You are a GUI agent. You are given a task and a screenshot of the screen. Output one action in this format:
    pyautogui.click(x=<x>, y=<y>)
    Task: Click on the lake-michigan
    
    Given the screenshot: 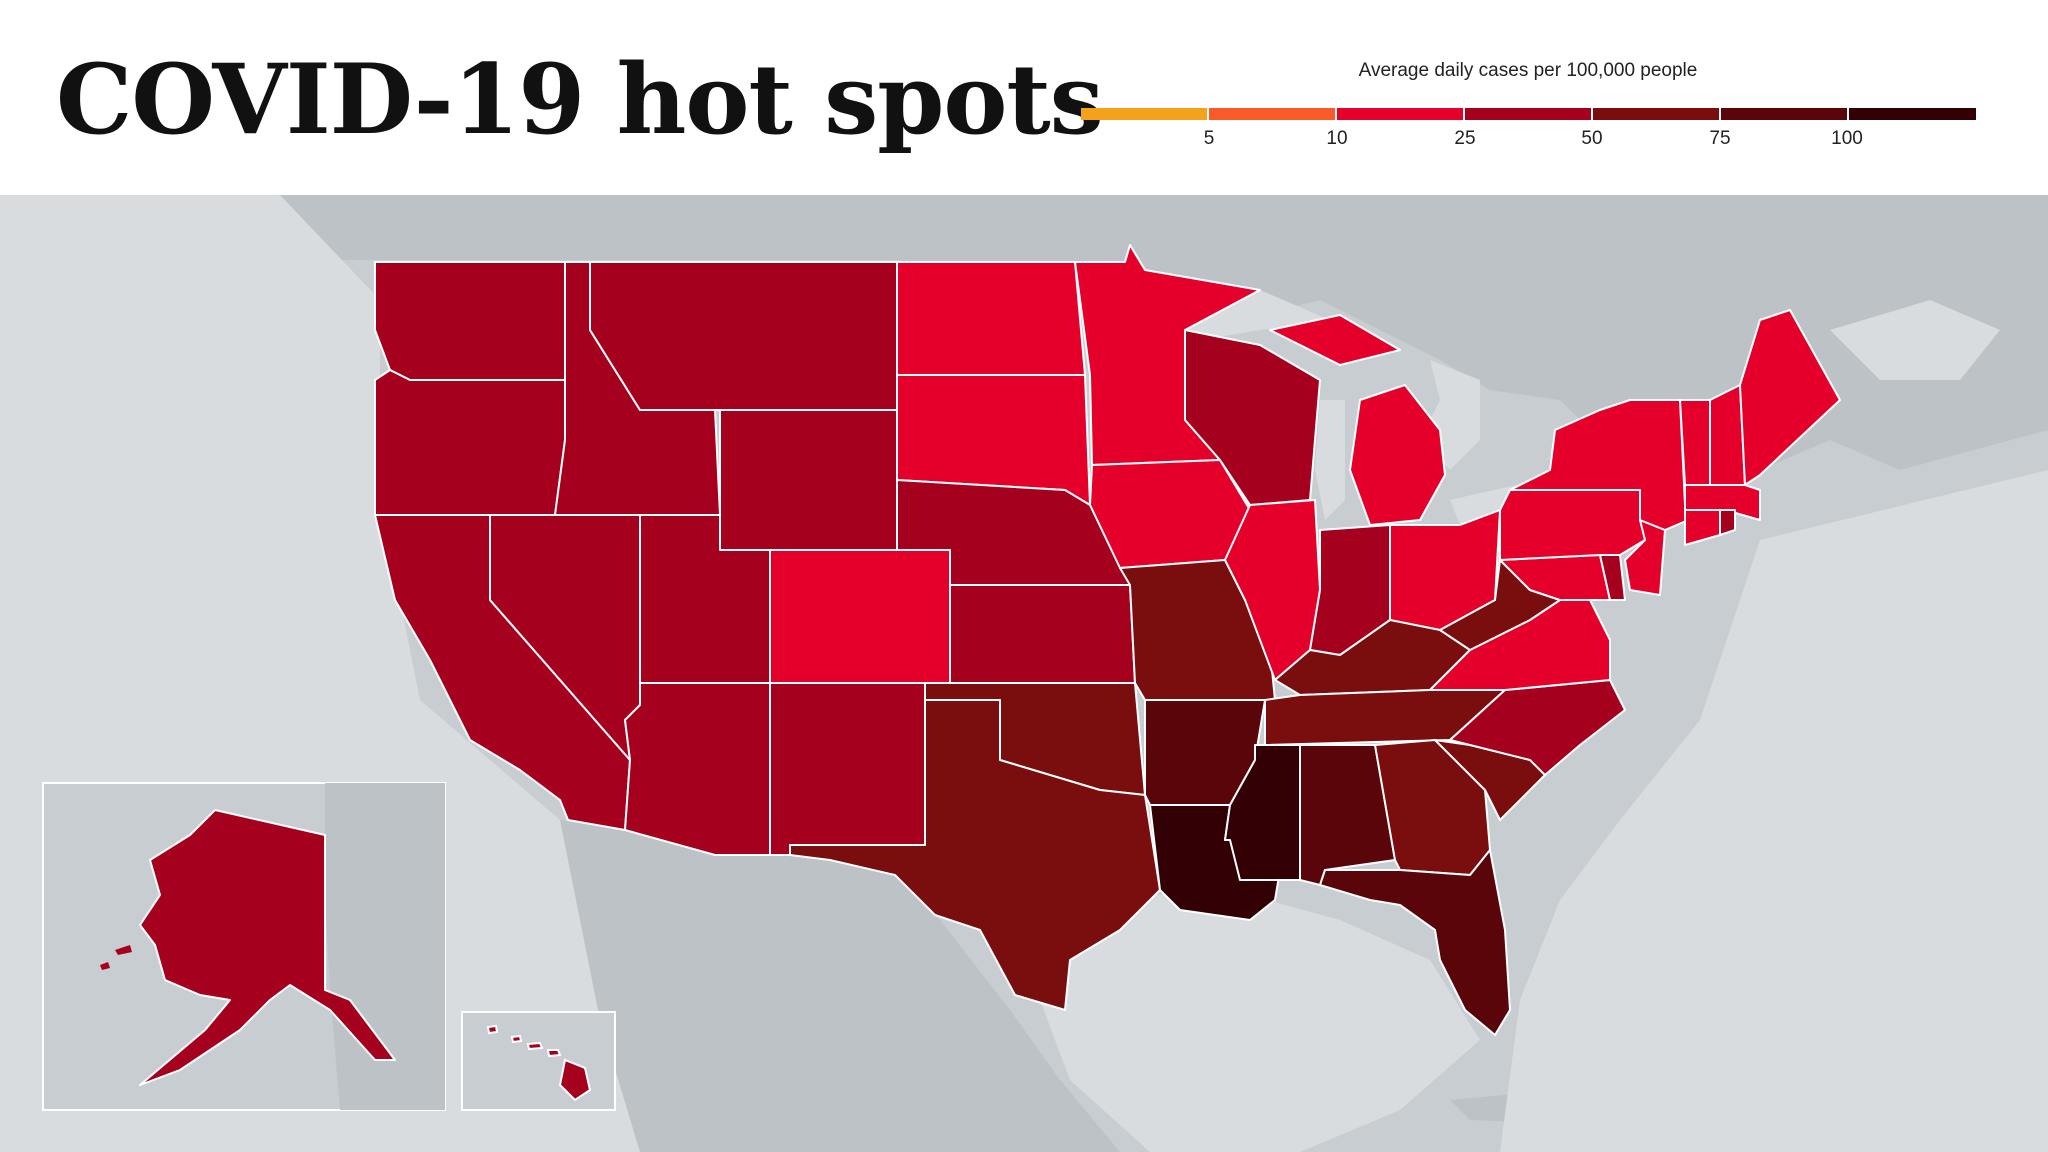 What is the action you would take?
    pyautogui.click(x=1330, y=460)
    